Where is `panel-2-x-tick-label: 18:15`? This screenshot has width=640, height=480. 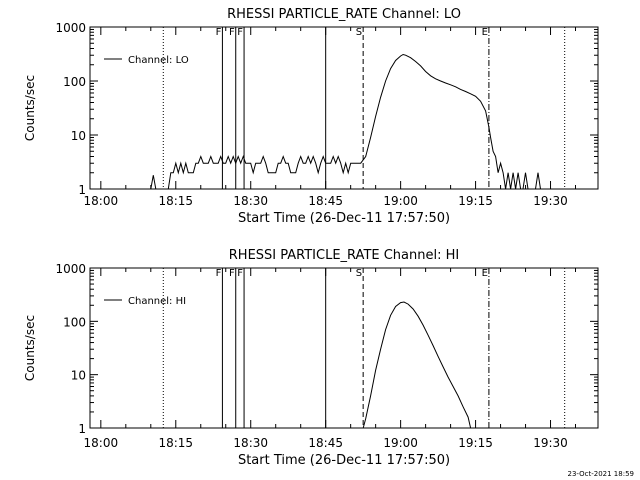 panel-2-x-tick-label: 18:15 is located at coordinates (175, 443).